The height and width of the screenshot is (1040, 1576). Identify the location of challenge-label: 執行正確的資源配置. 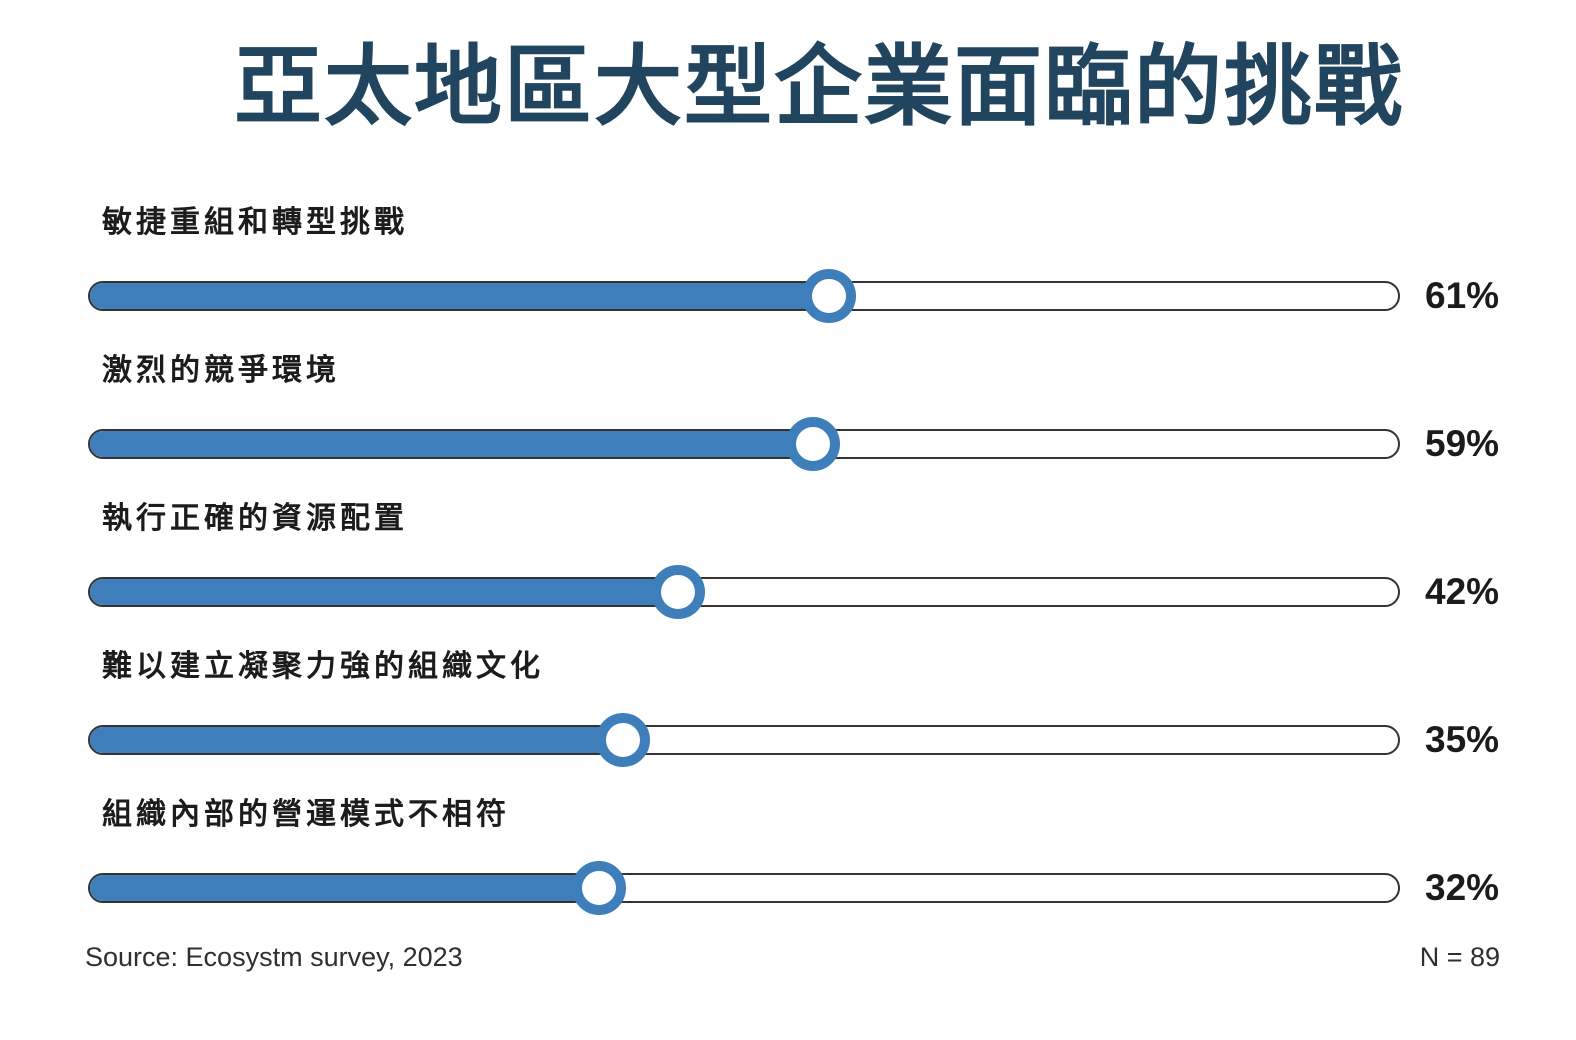
(255, 519).